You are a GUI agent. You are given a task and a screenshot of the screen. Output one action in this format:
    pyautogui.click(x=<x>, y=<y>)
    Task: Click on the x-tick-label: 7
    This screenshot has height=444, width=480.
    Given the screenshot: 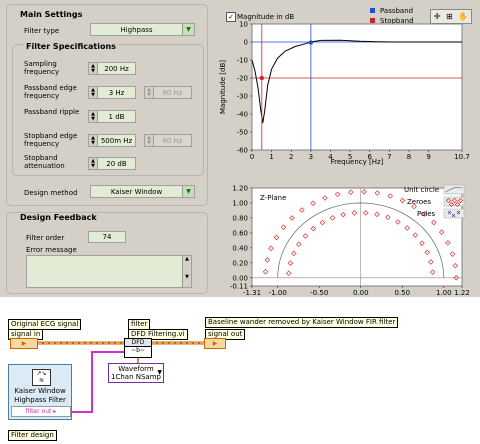 What is the action you would take?
    pyautogui.click(x=389, y=157)
    